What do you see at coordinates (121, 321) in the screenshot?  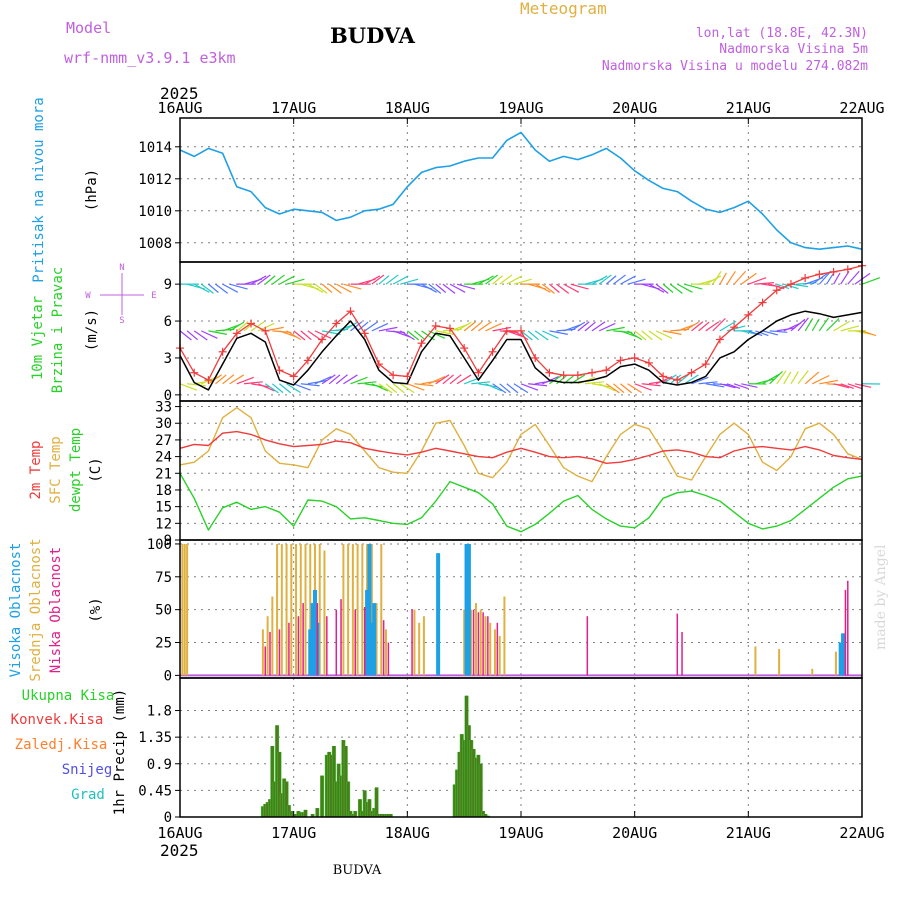 I see `compass-s: S` at bounding box center [121, 321].